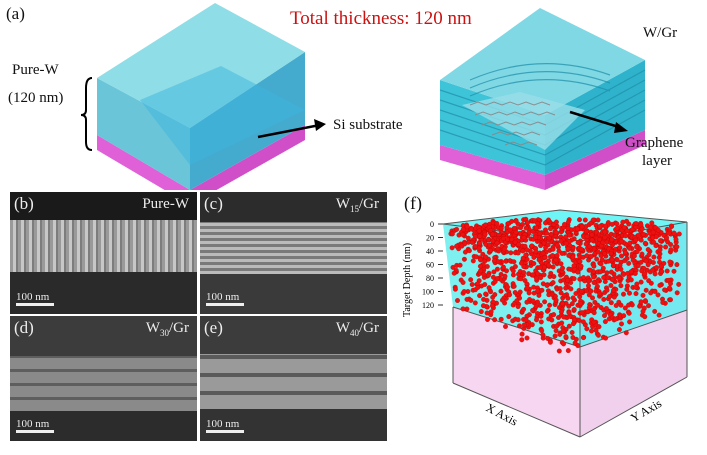  Describe the element at coordinates (357, 205) in the screenshot. I see `sample-name: W15/Gr` at that location.